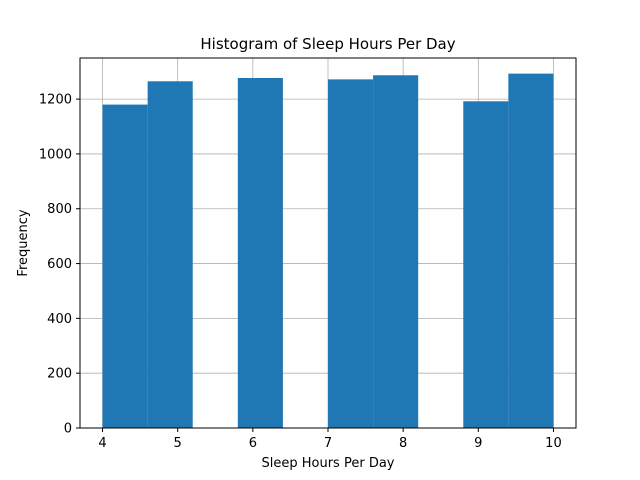 Image resolution: width=640 pixels, height=480 pixels. Describe the element at coordinates (59, 209) in the screenshot. I see `y-tick-label: 800` at that location.